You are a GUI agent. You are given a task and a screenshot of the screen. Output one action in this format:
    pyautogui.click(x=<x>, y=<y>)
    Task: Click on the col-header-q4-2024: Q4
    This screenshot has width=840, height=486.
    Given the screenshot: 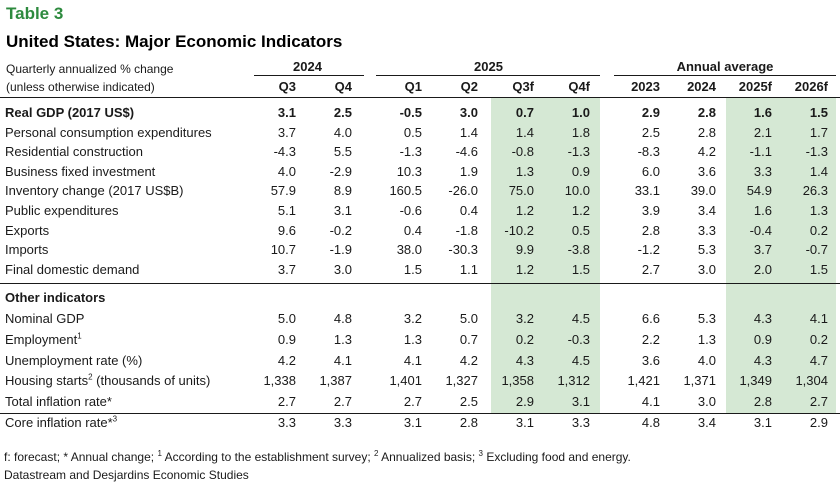 What is the action you would take?
    pyautogui.click(x=343, y=86)
    